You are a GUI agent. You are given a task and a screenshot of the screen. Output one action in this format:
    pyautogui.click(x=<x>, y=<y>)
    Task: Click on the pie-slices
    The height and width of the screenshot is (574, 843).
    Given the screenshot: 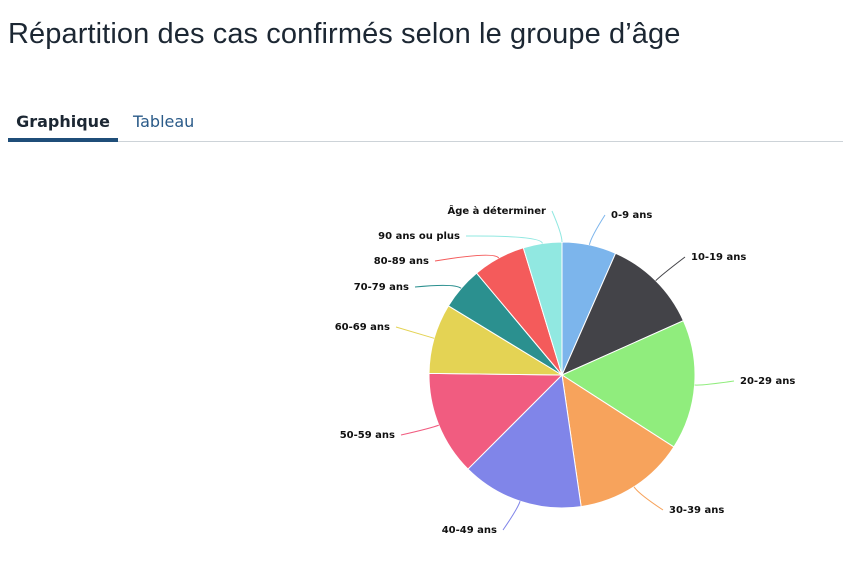 What is the action you would take?
    pyautogui.click(x=562, y=375)
    